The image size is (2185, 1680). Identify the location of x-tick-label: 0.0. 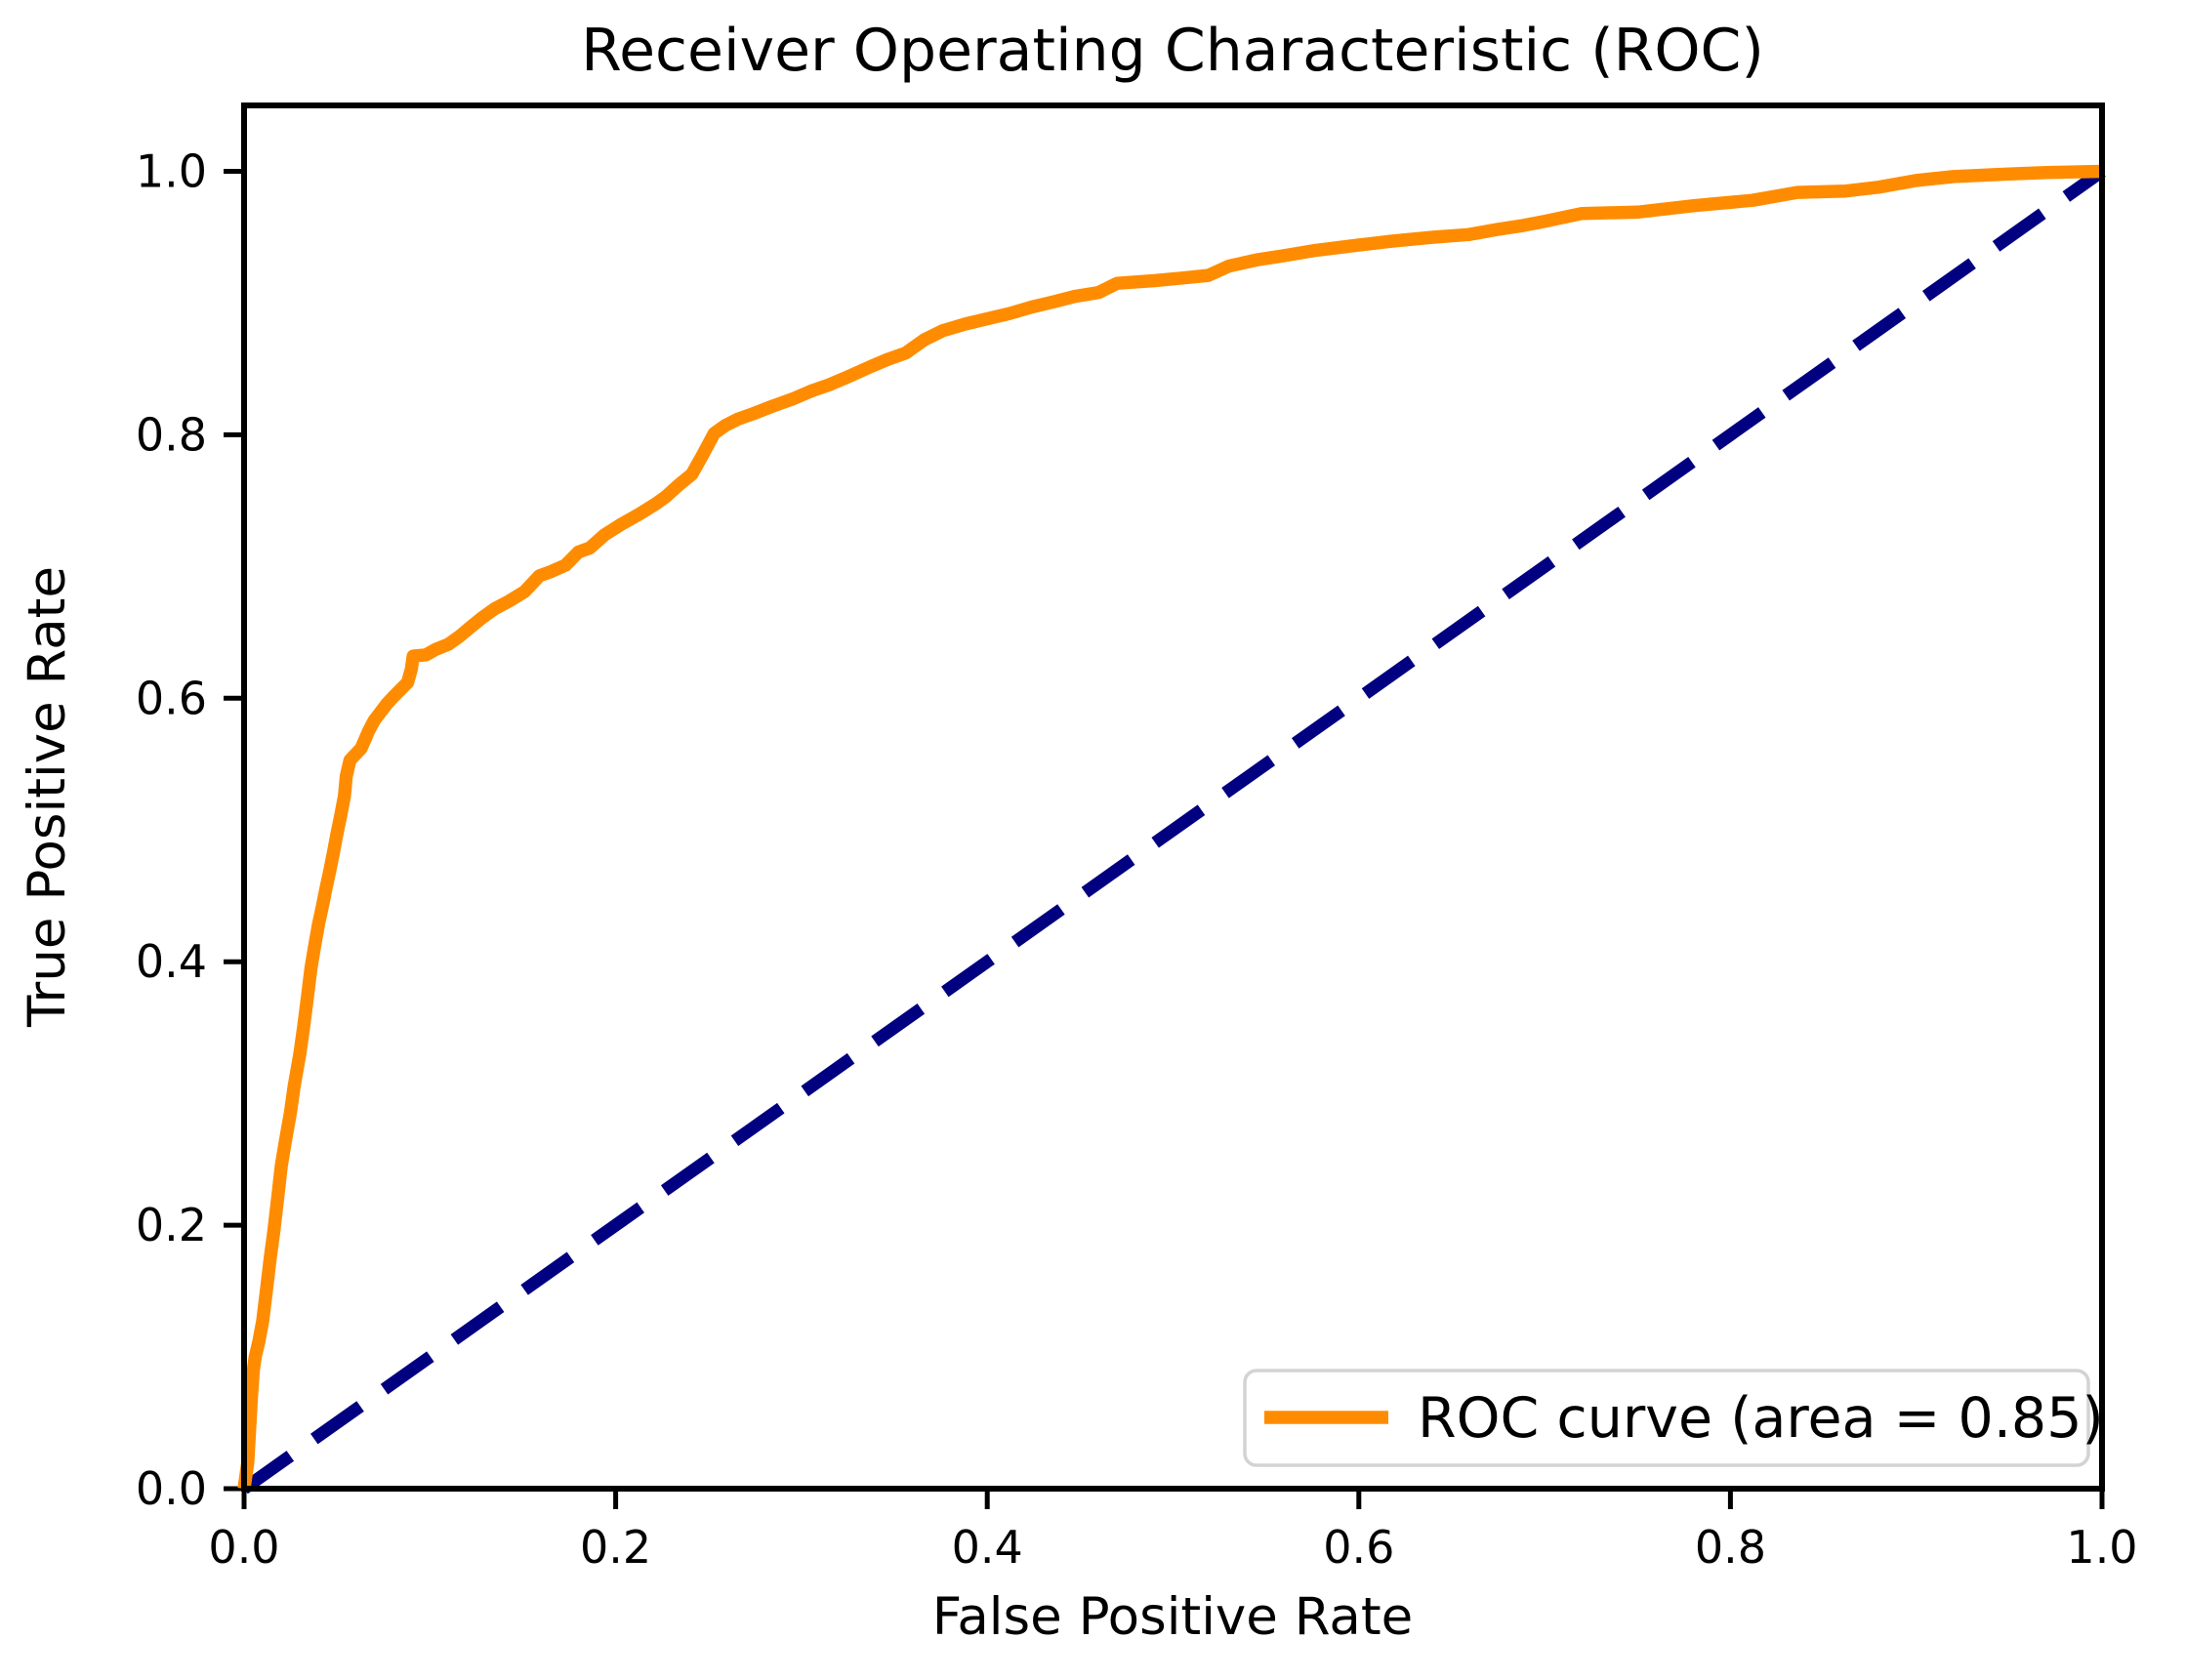
(243, 1547).